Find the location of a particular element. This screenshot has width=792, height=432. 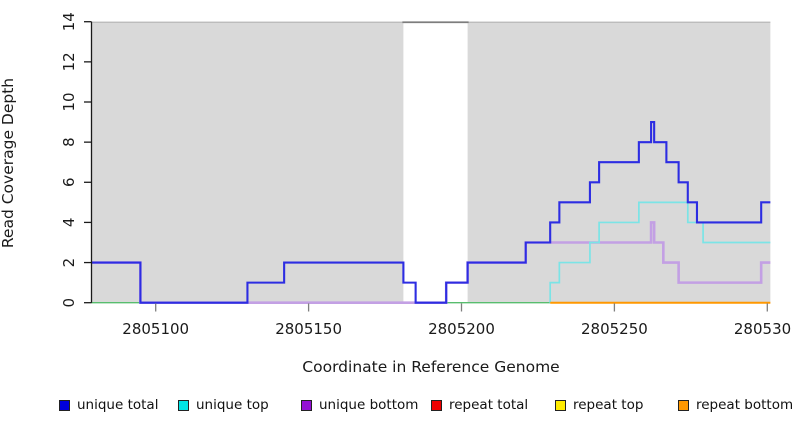

x-tick-label-2805250: 2805250 is located at coordinates (614, 329).